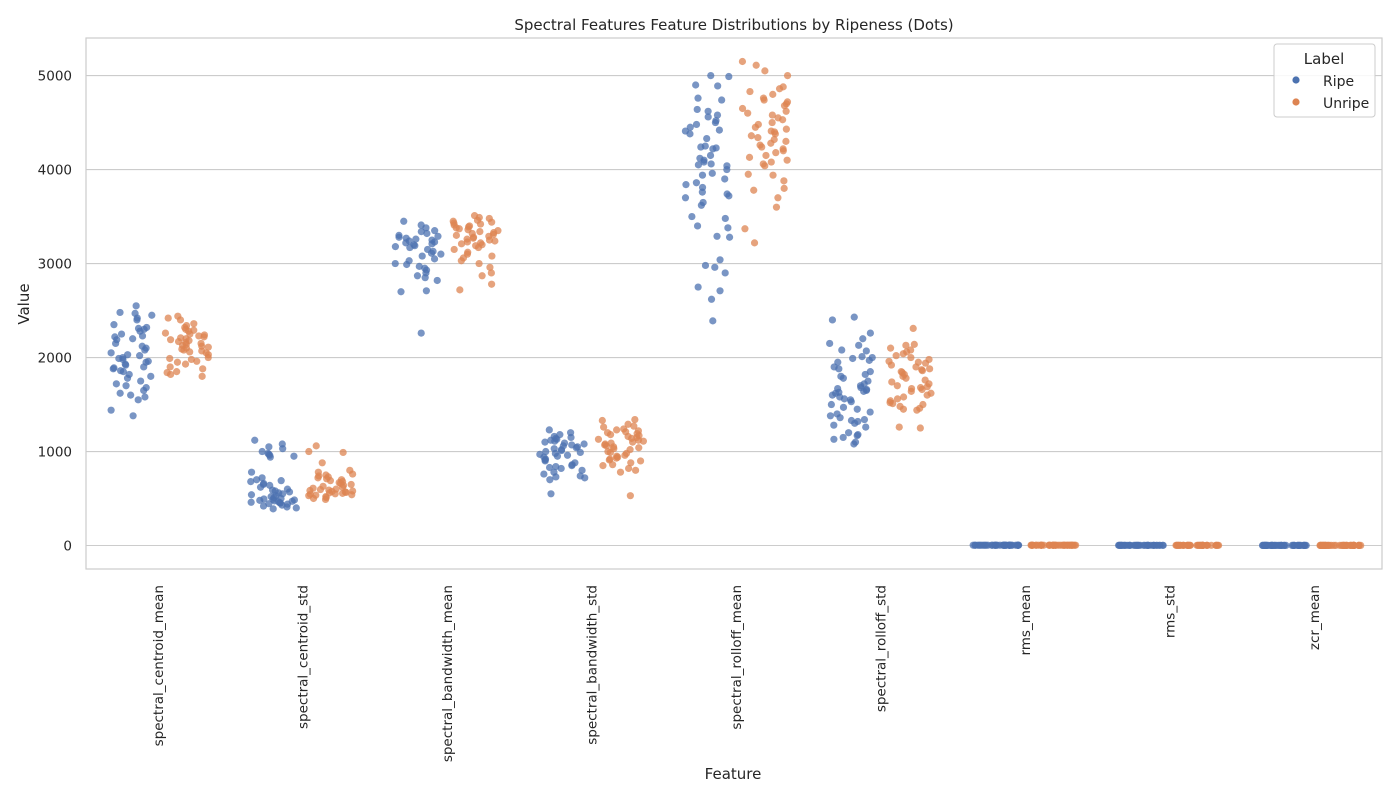  Describe the element at coordinates (1346, 104) in the screenshot. I see `legend-label-unripe: Unripe` at that location.